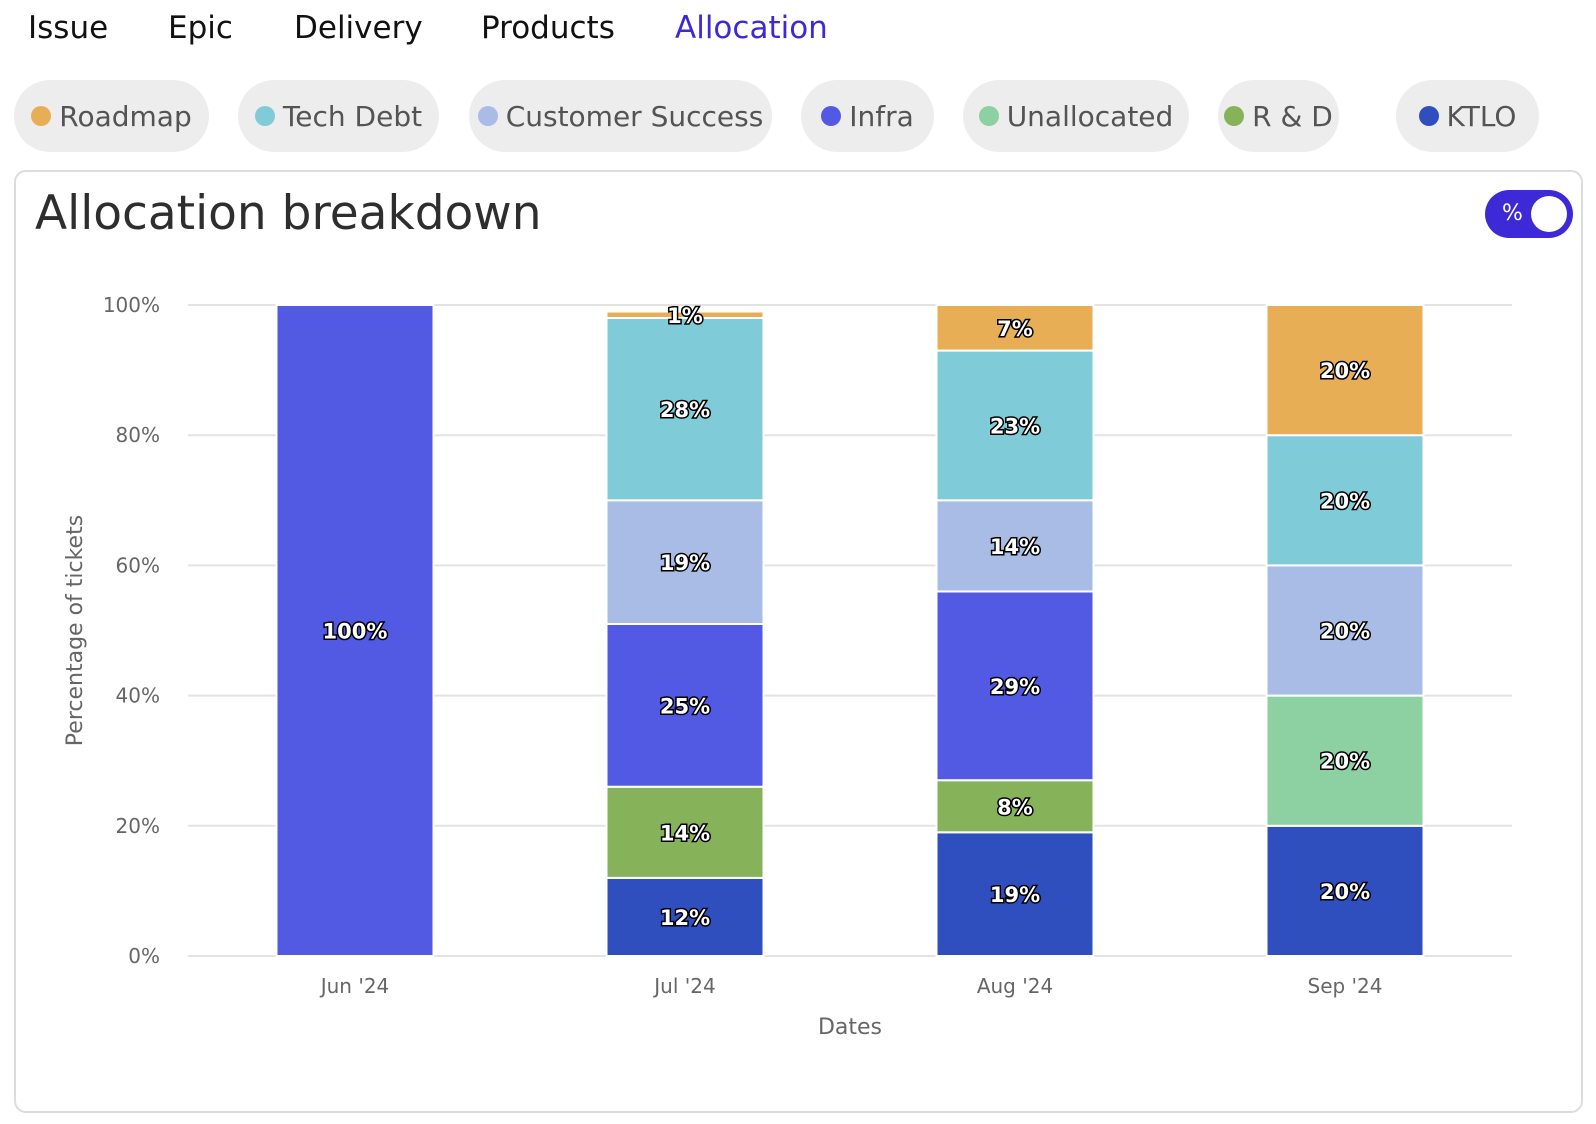  I want to click on y-tick-label: 40%, so click(138, 696).